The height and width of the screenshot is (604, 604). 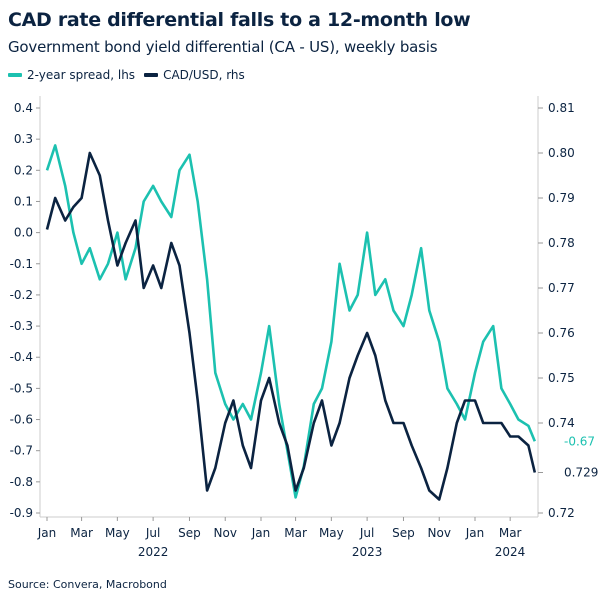 What do you see at coordinates (21, 264) in the screenshot?
I see `left-tick-label: -0.1` at bounding box center [21, 264].